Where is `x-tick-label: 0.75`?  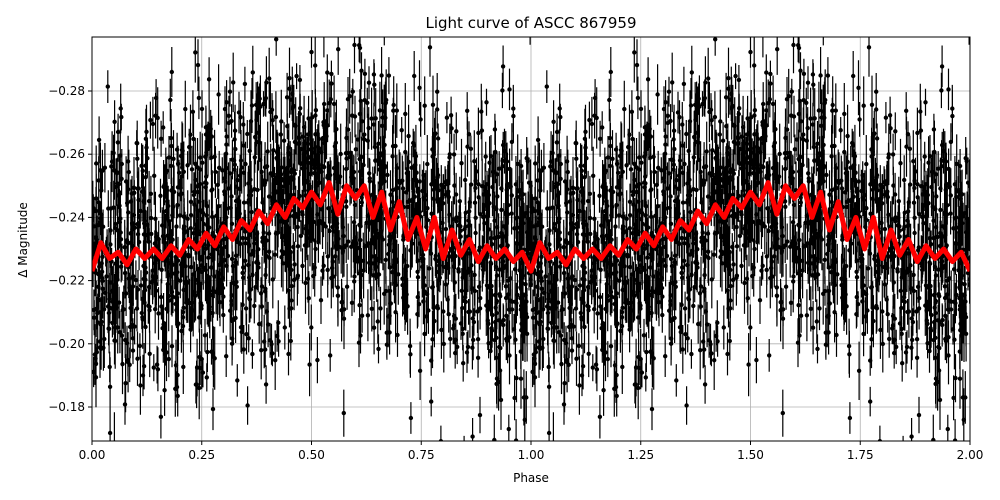 x-tick-label: 0.75 is located at coordinates (421, 455).